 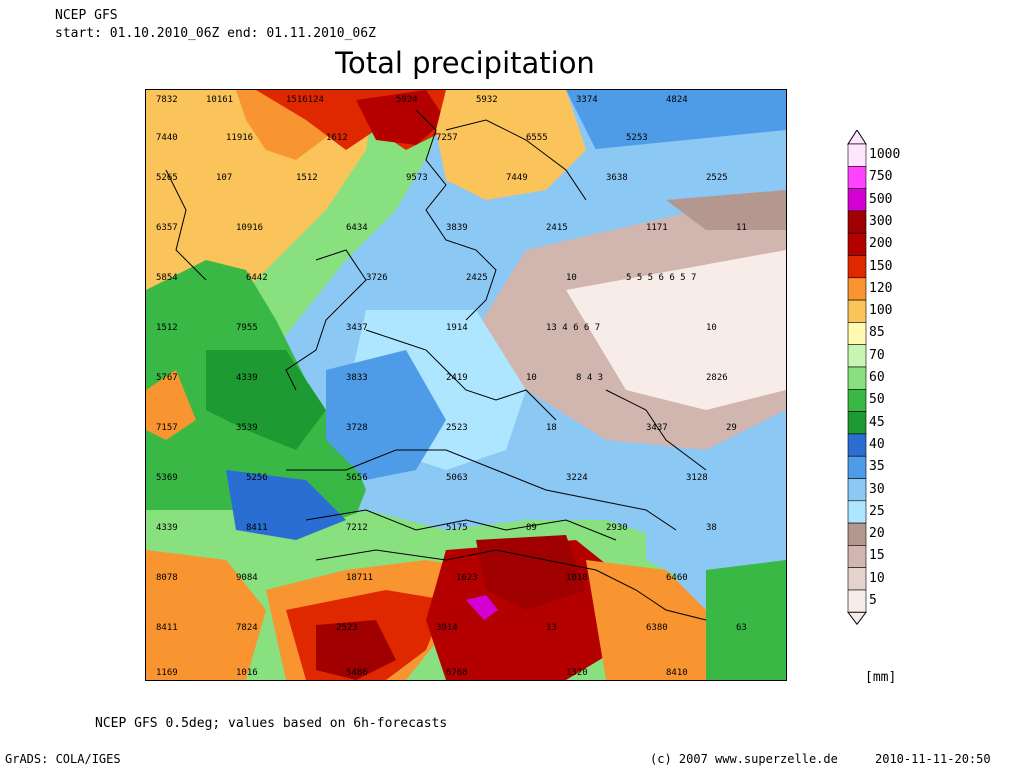 What do you see at coordinates (587, 100) in the screenshot?
I see `svg-text: 3374` at bounding box center [587, 100].